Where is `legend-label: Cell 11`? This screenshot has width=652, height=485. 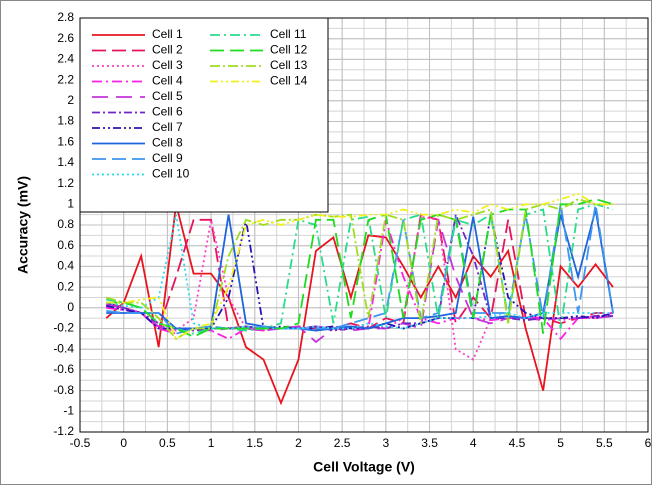 legend-label: Cell 11 is located at coordinates (288, 34).